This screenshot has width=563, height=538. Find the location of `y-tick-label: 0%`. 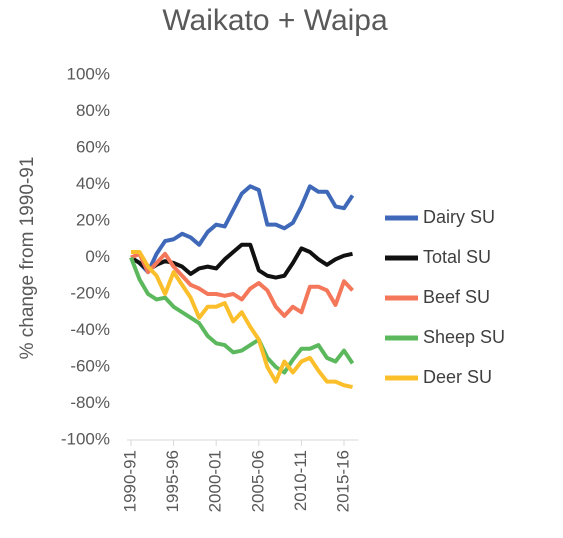

y-tick-label: 0% is located at coordinates (97, 256).